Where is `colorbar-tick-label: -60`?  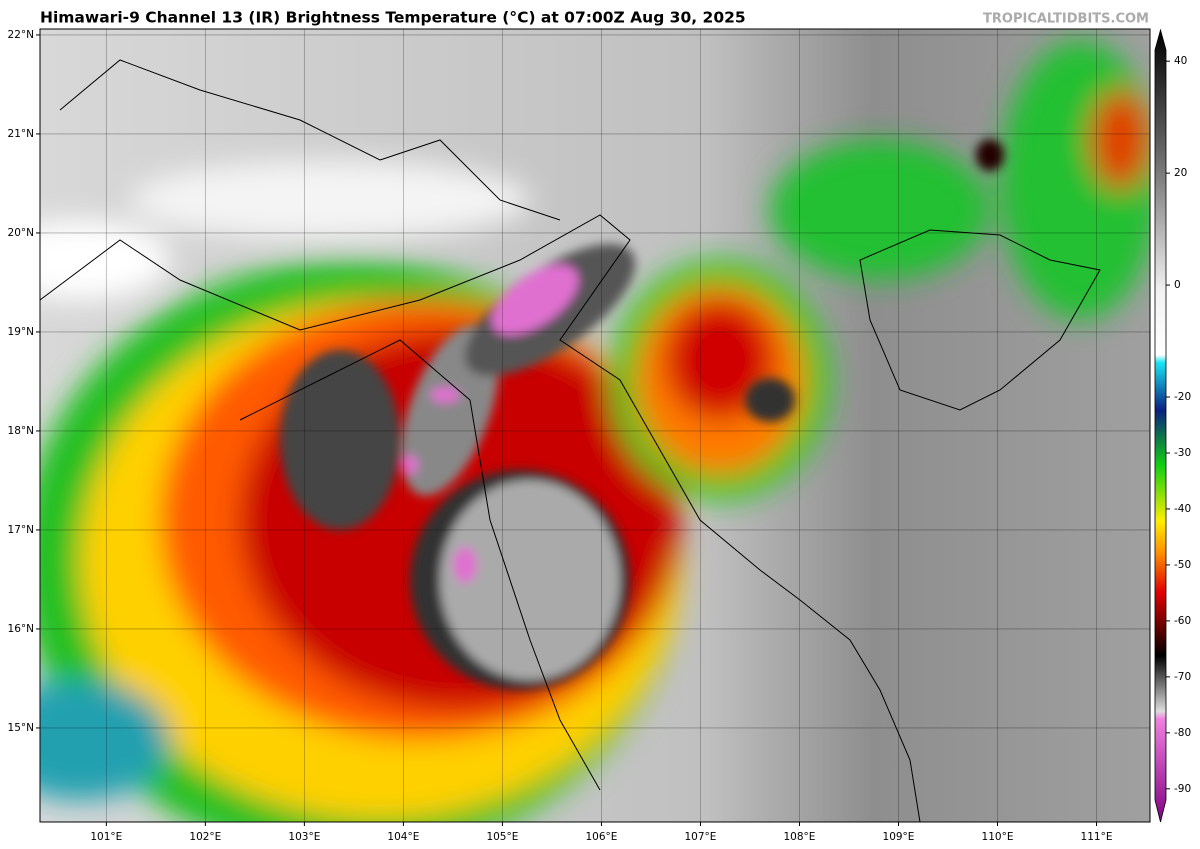 colorbar-tick-label: -60 is located at coordinates (1182, 621).